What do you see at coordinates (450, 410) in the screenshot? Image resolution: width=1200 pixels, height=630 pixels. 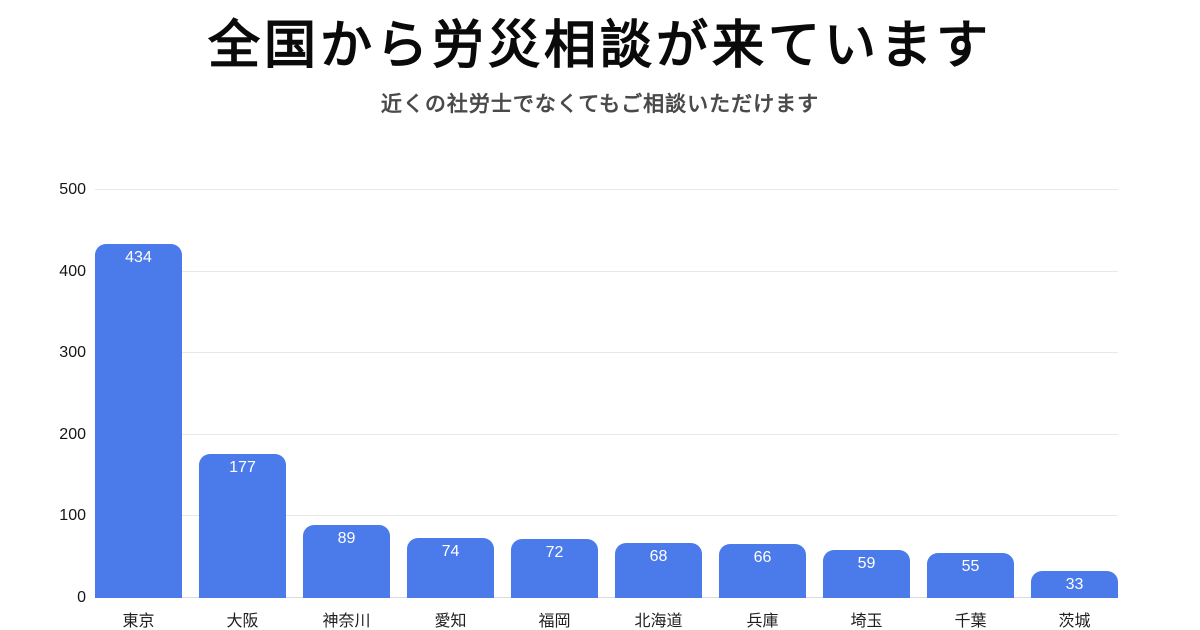 I see `bar-slot: 74 愛知` at bounding box center [450, 410].